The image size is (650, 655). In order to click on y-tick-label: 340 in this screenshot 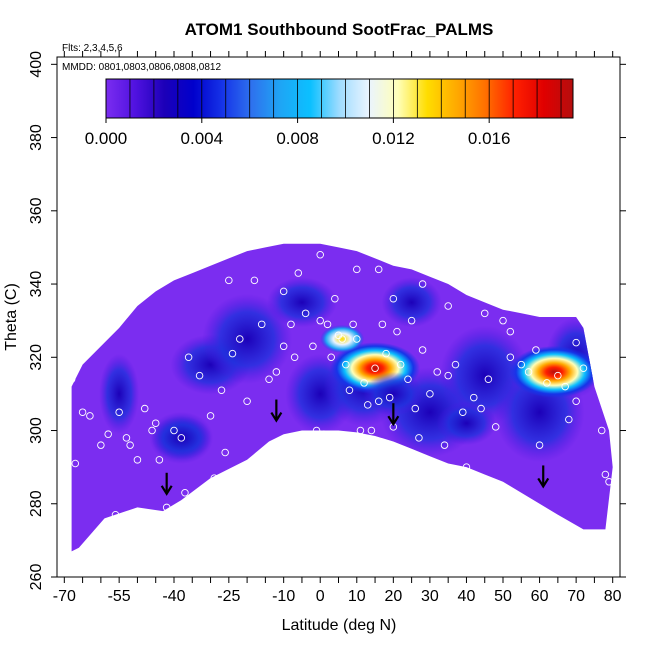, I will do `click(36, 284)`.